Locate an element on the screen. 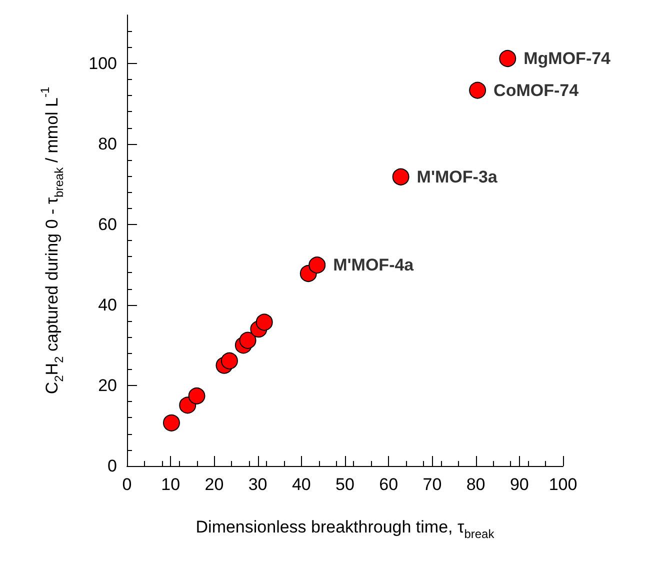 This screenshot has width=656, height=565. y-tick-label: 100 is located at coordinates (102, 63).